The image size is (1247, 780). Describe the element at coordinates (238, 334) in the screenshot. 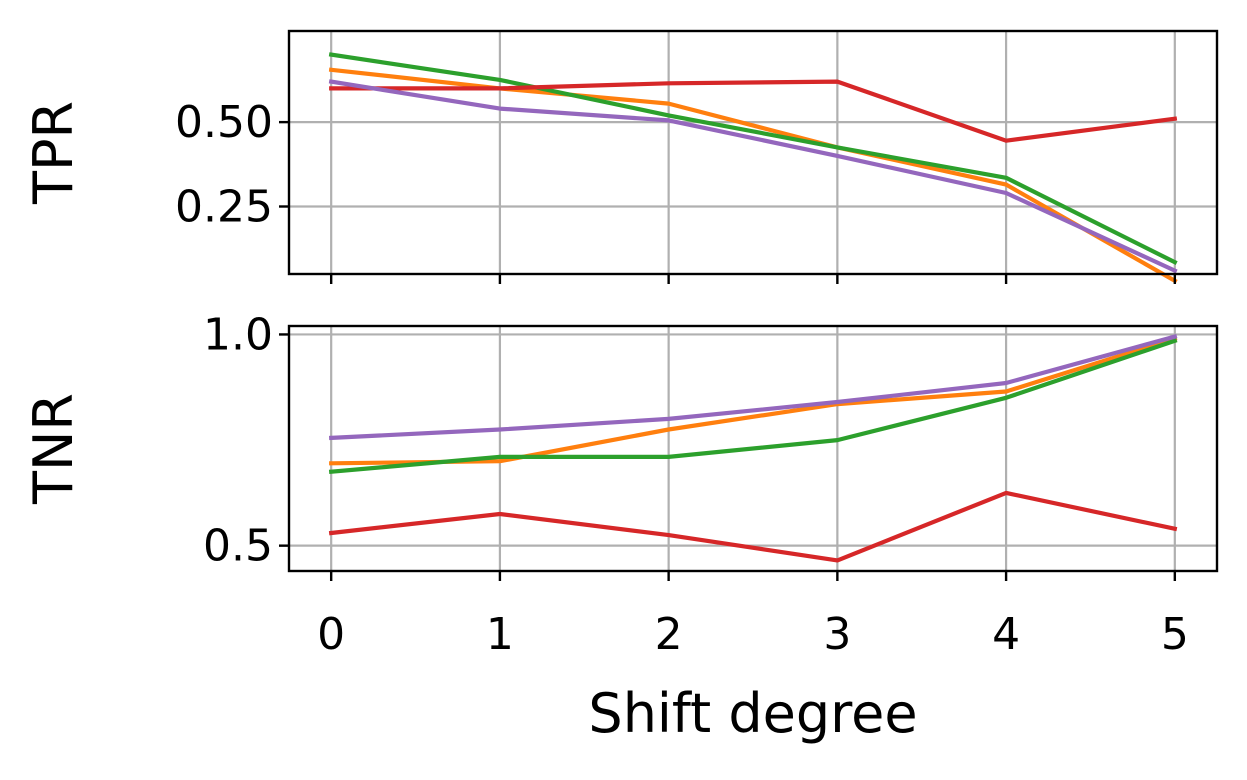

I see `y-tick-label: 1.0` at that location.